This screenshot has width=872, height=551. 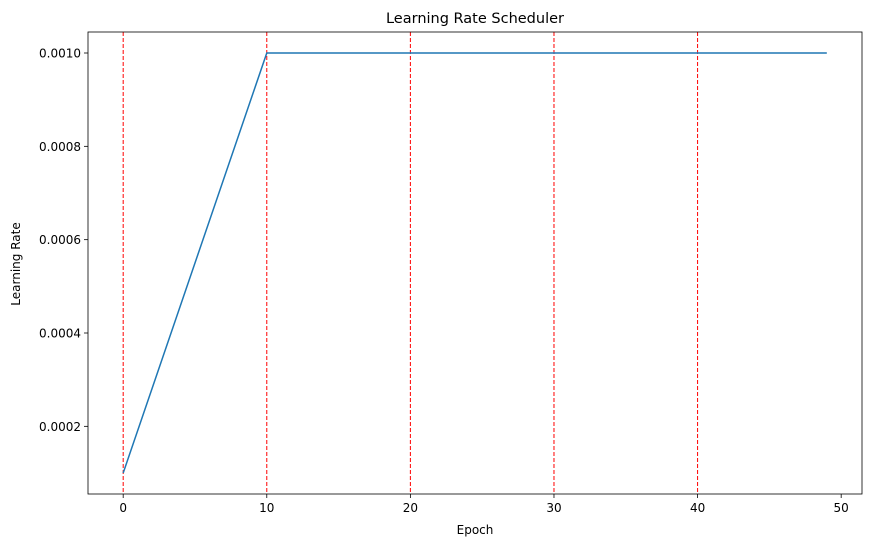 I want to click on x-tick-label: 30, so click(x=553, y=508).